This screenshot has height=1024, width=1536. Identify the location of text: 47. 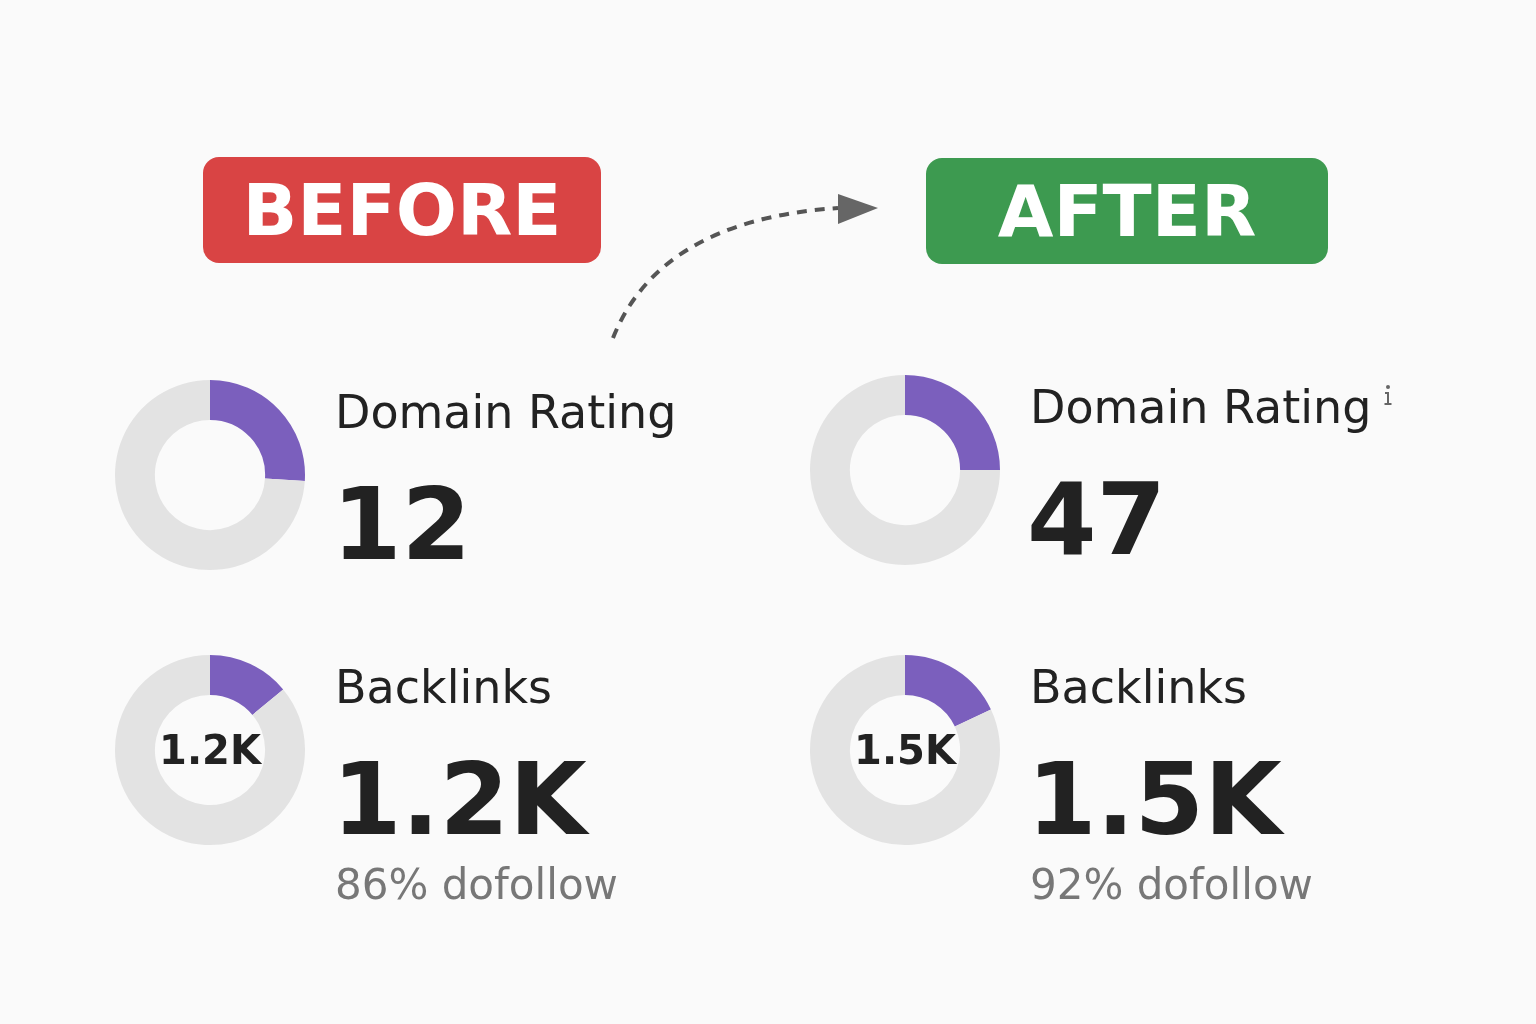
(1097, 519).